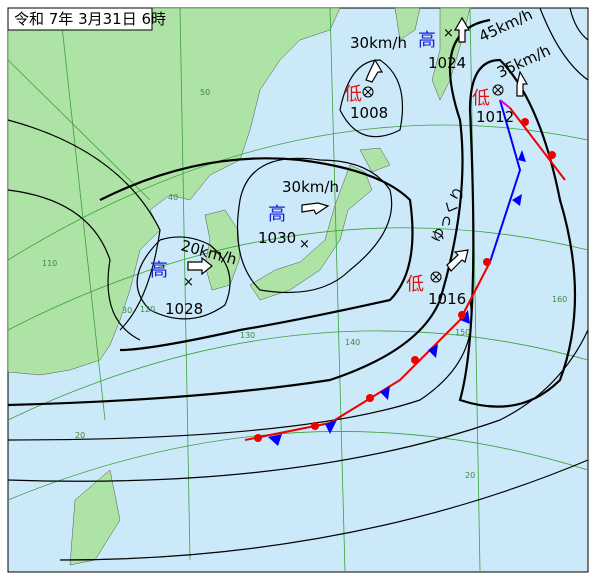 The height and width of the screenshot is (581, 600). I want to click on pressure: 1012, so click(495, 117).